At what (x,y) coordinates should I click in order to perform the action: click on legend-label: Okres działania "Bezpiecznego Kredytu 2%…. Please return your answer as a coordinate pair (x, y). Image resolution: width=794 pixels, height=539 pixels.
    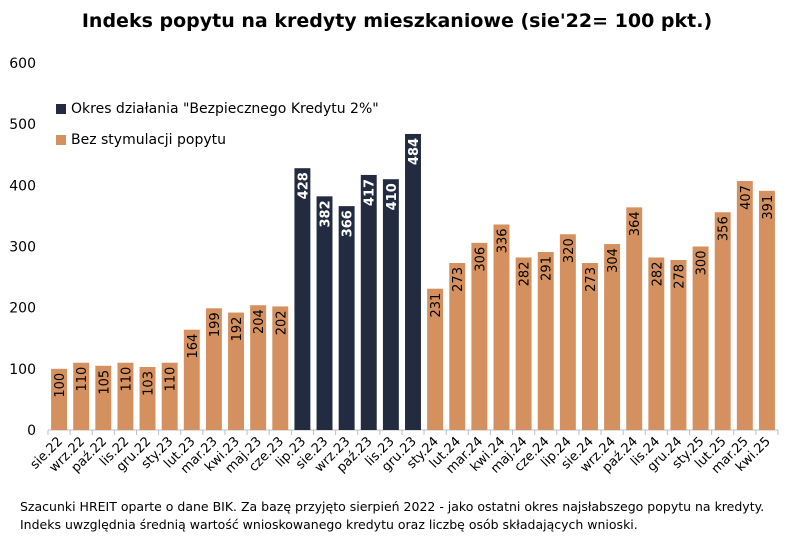
    Looking at the image, I should click on (225, 109).